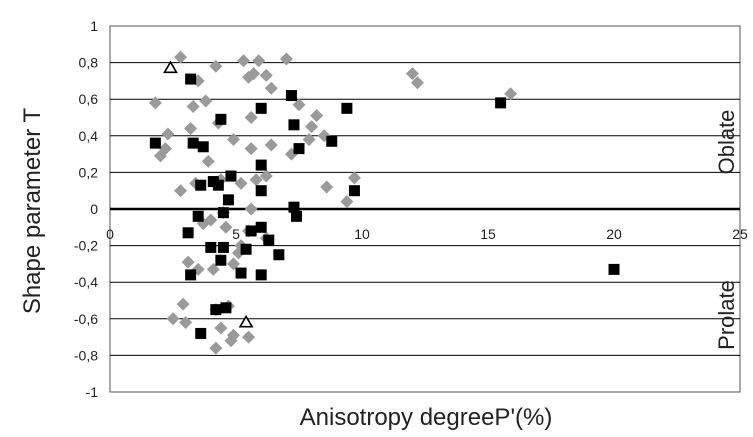 The width and height of the screenshot is (753, 437). Describe the element at coordinates (86, 355) in the screenshot. I see `y-tick-label: -0,8` at that location.